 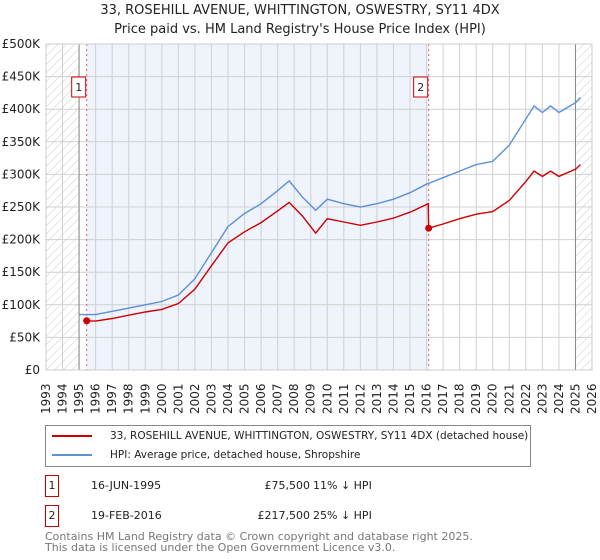 What do you see at coordinates (22, 305) in the screenshot?
I see `y-tick-label: £100K` at bounding box center [22, 305].